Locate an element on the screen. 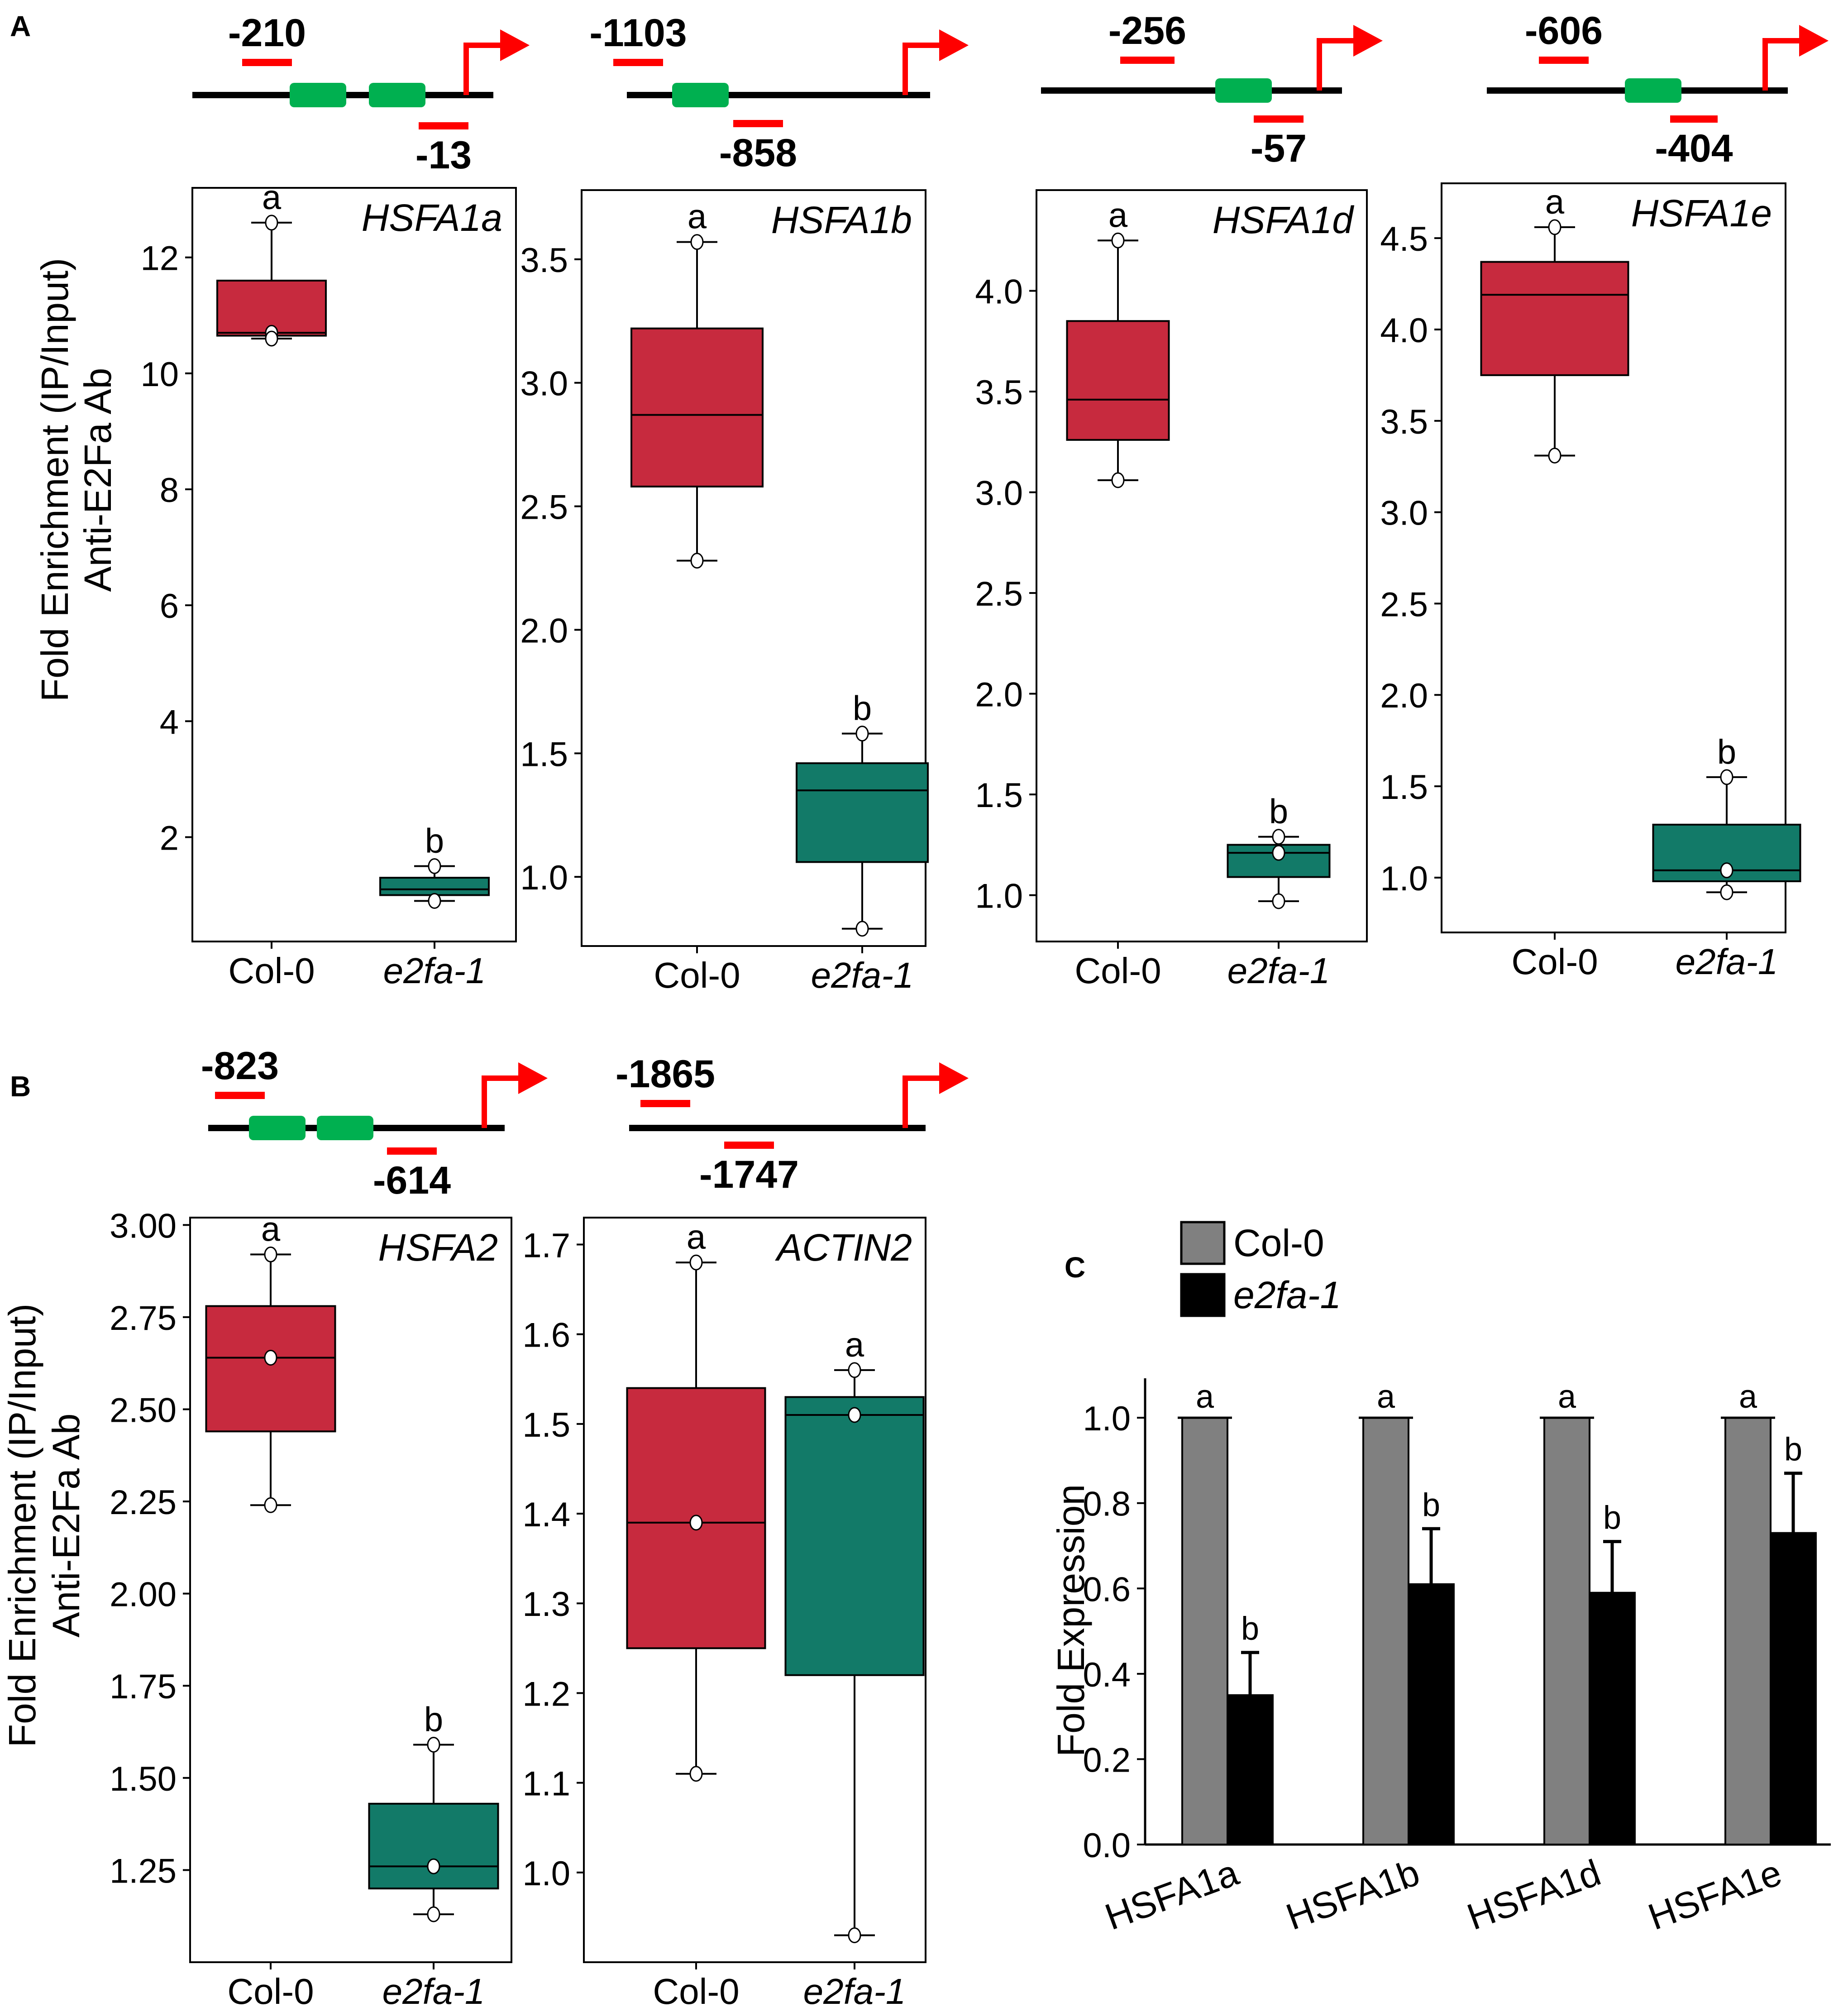 The height and width of the screenshot is (2012, 1848). gene-title: HSFA2 is located at coordinates (438, 1247).